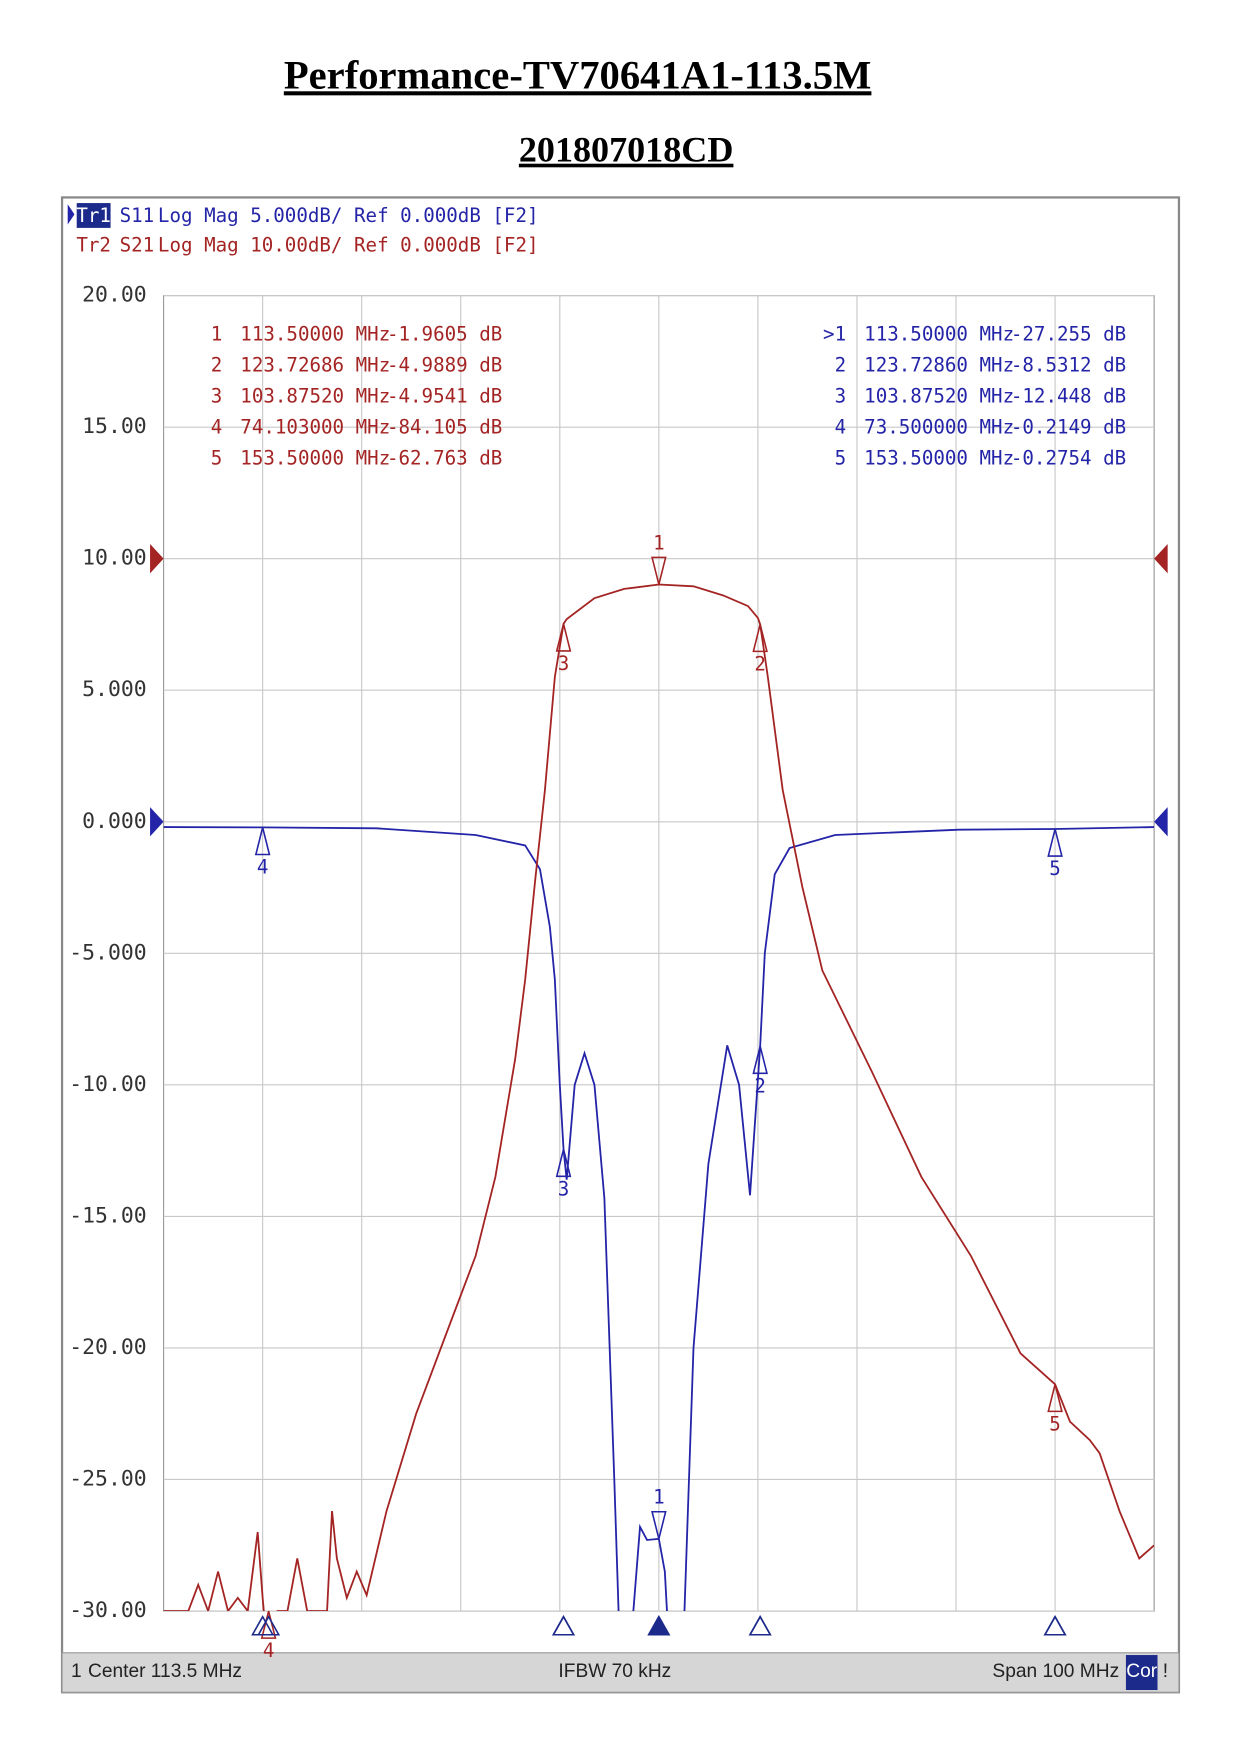 This screenshot has height=1755, width=1241. I want to click on span: Span 100 MHz, so click(1055, 1671).